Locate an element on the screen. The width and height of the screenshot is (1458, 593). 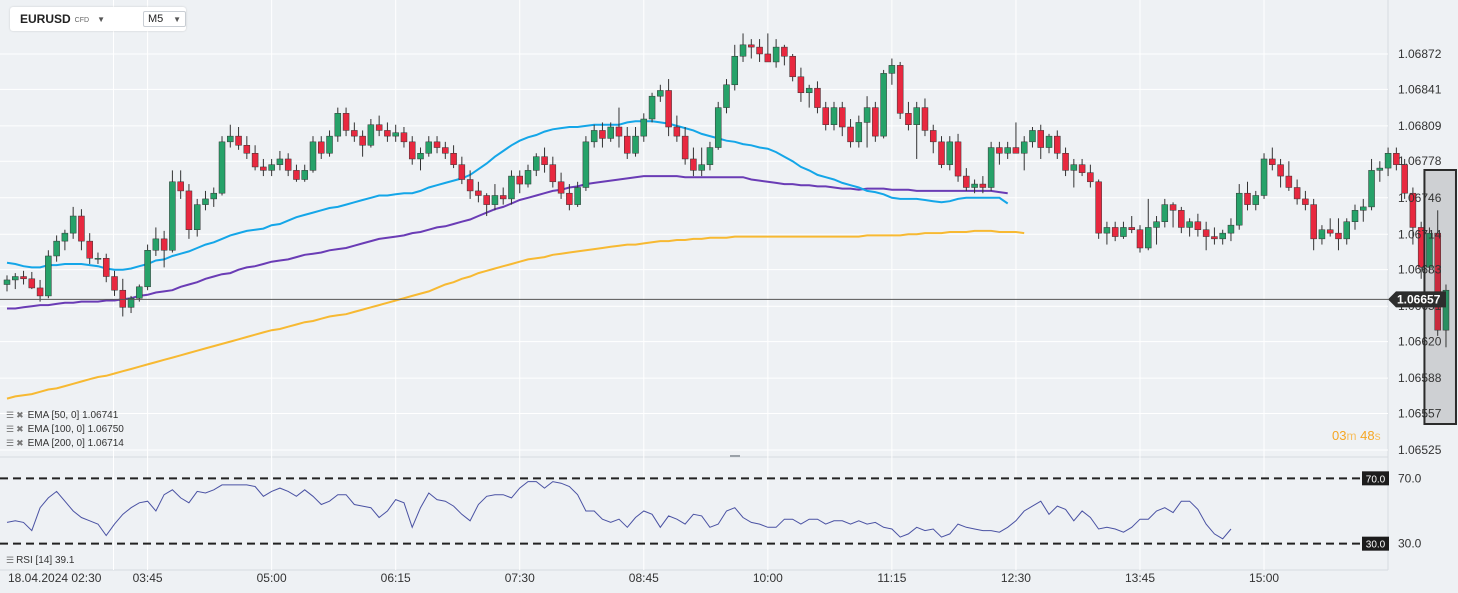
candle-countdown: 03m 48s is located at coordinates (1356, 435).